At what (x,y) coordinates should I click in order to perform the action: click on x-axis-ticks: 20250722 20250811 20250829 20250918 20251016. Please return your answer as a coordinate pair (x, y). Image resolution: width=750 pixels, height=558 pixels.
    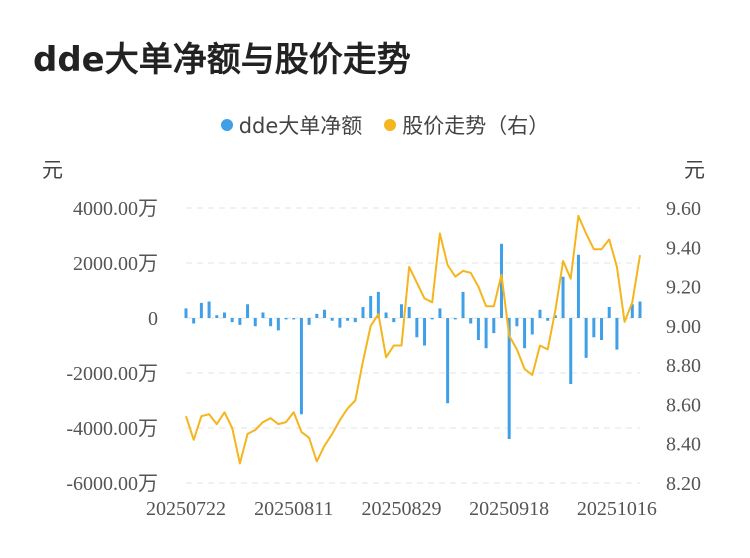
    Looking at the image, I should click on (401, 509).